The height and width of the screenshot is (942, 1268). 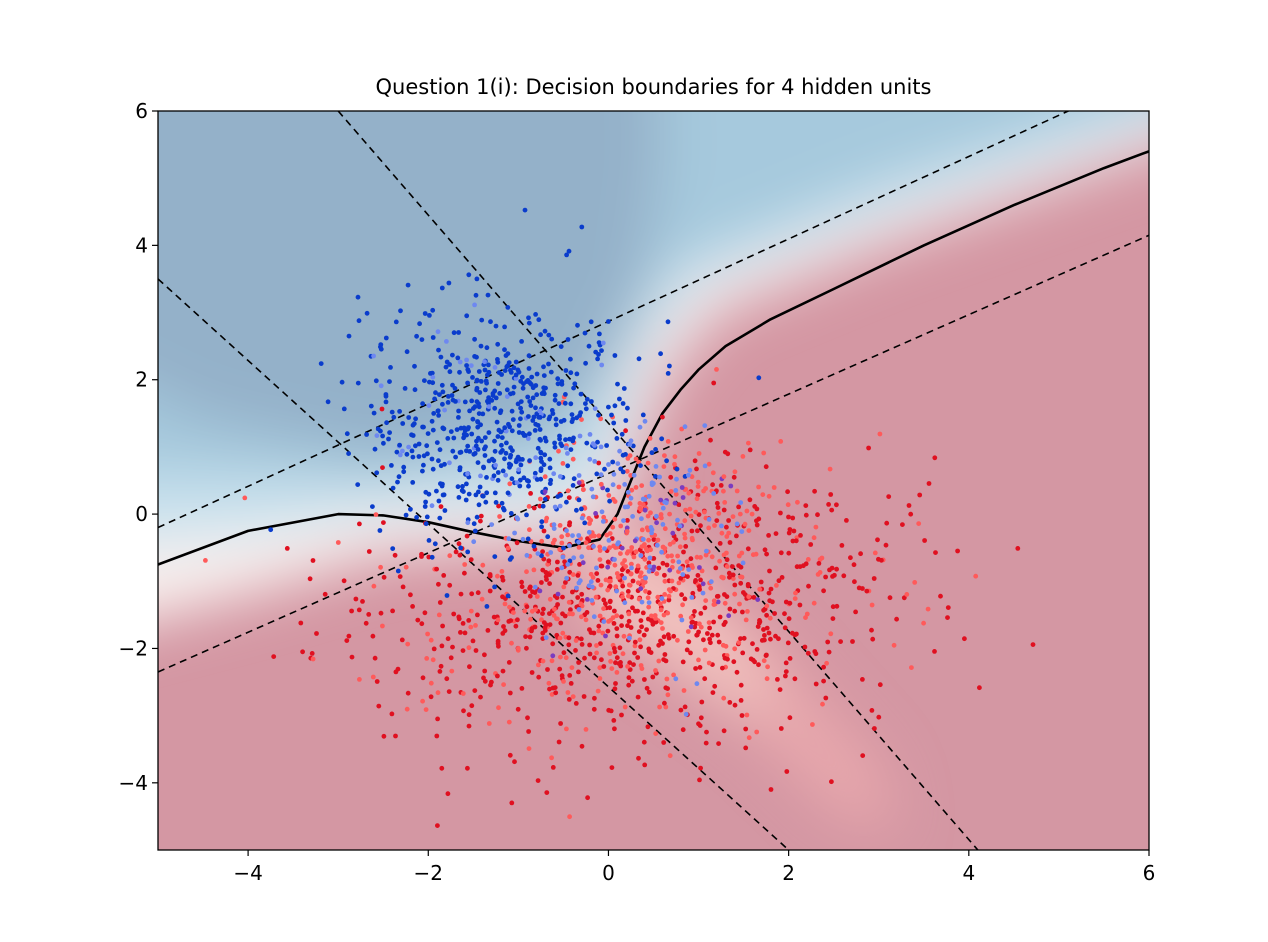 I want to click on y-tick-label: 2, so click(x=141, y=380).